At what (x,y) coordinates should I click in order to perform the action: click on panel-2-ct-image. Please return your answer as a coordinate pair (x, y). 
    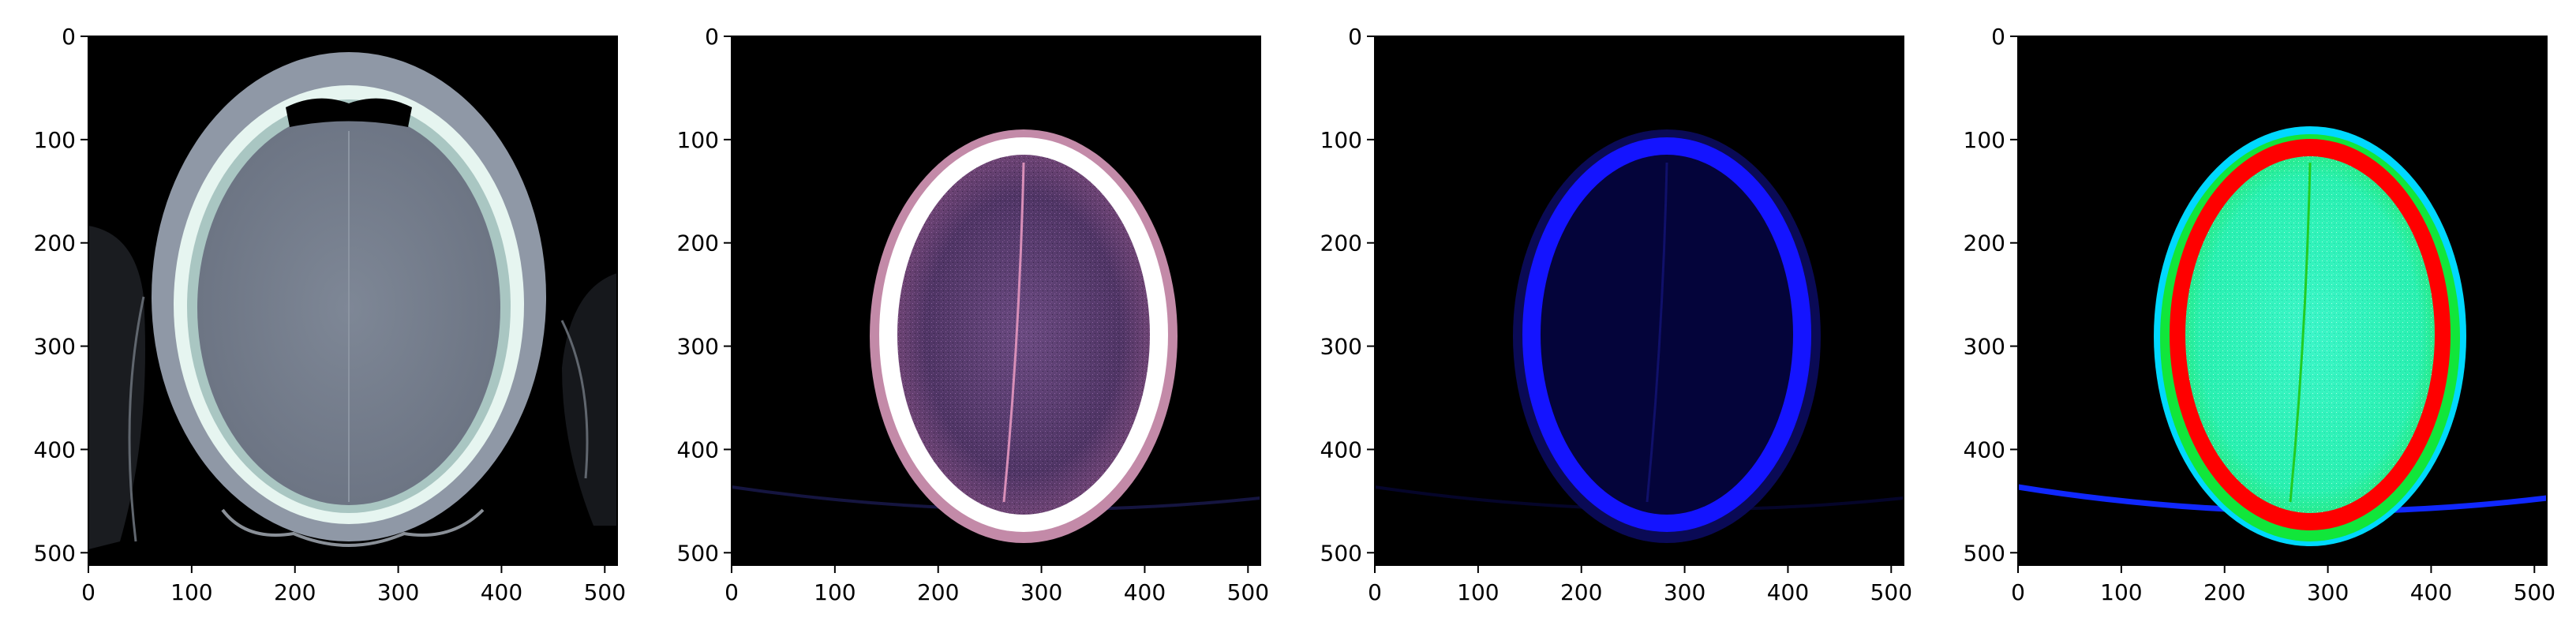
    Looking at the image, I should click on (996, 336).